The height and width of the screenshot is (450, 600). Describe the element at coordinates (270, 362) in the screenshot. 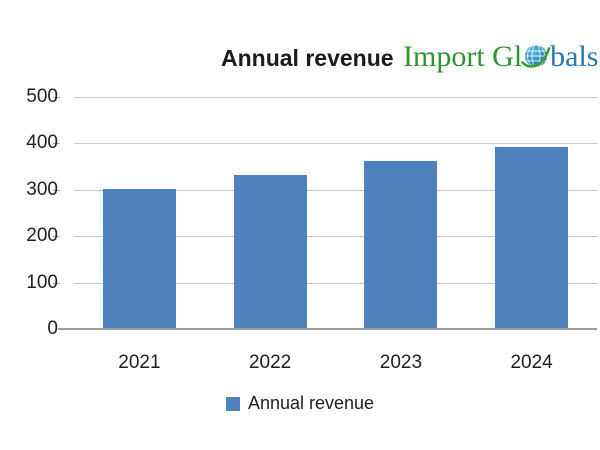

I see `x-axis-label-2022: 2022` at that location.